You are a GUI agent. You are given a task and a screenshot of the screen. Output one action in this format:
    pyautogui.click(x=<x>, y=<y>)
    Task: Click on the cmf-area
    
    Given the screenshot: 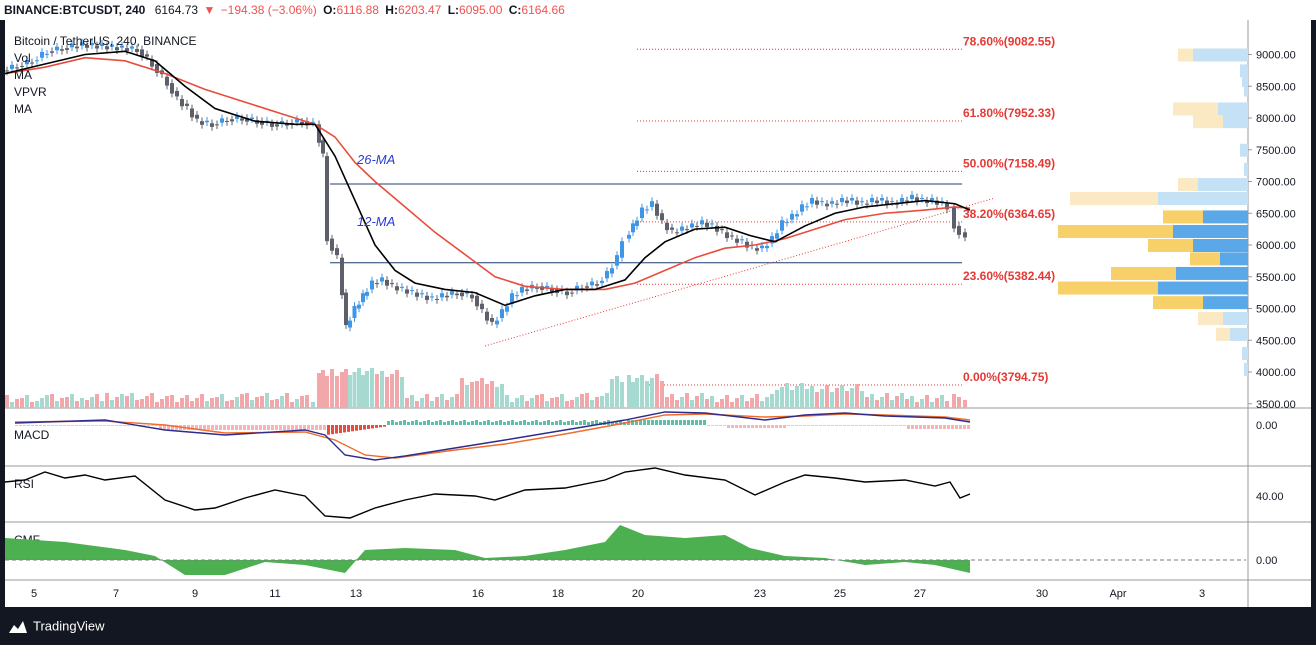 What is the action you would take?
    pyautogui.click(x=487, y=550)
    